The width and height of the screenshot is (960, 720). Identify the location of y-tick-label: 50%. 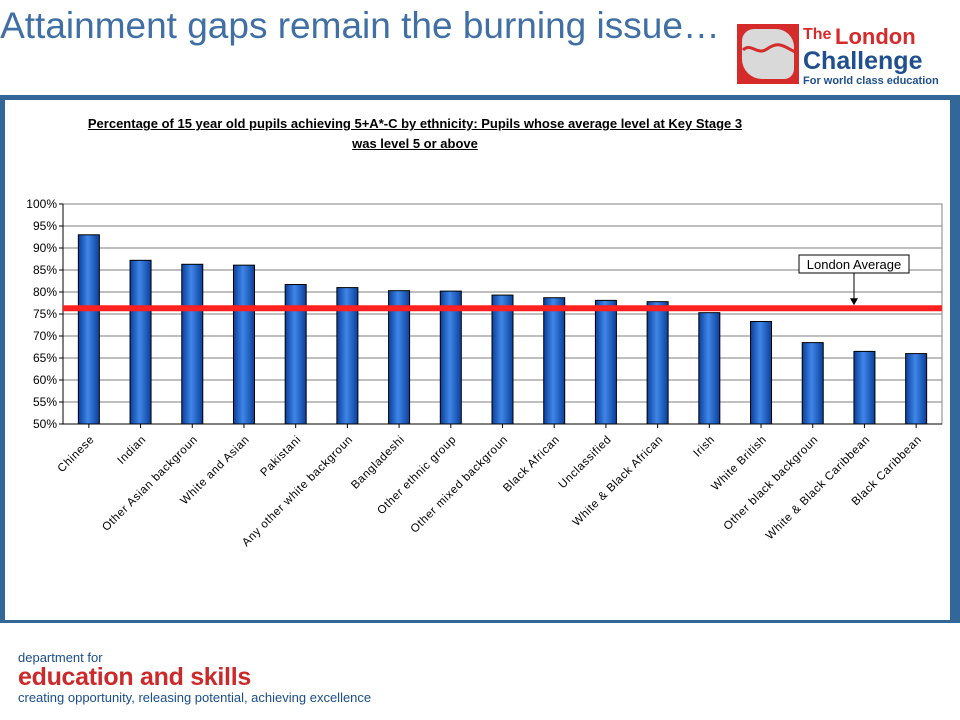
(45, 424).